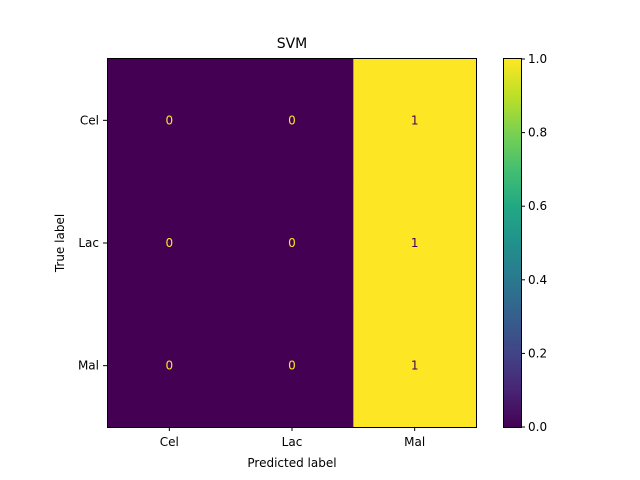  I want to click on colorbar: 0.0 0.2 0.4 0.6 0.8 1.0, so click(525, 243).